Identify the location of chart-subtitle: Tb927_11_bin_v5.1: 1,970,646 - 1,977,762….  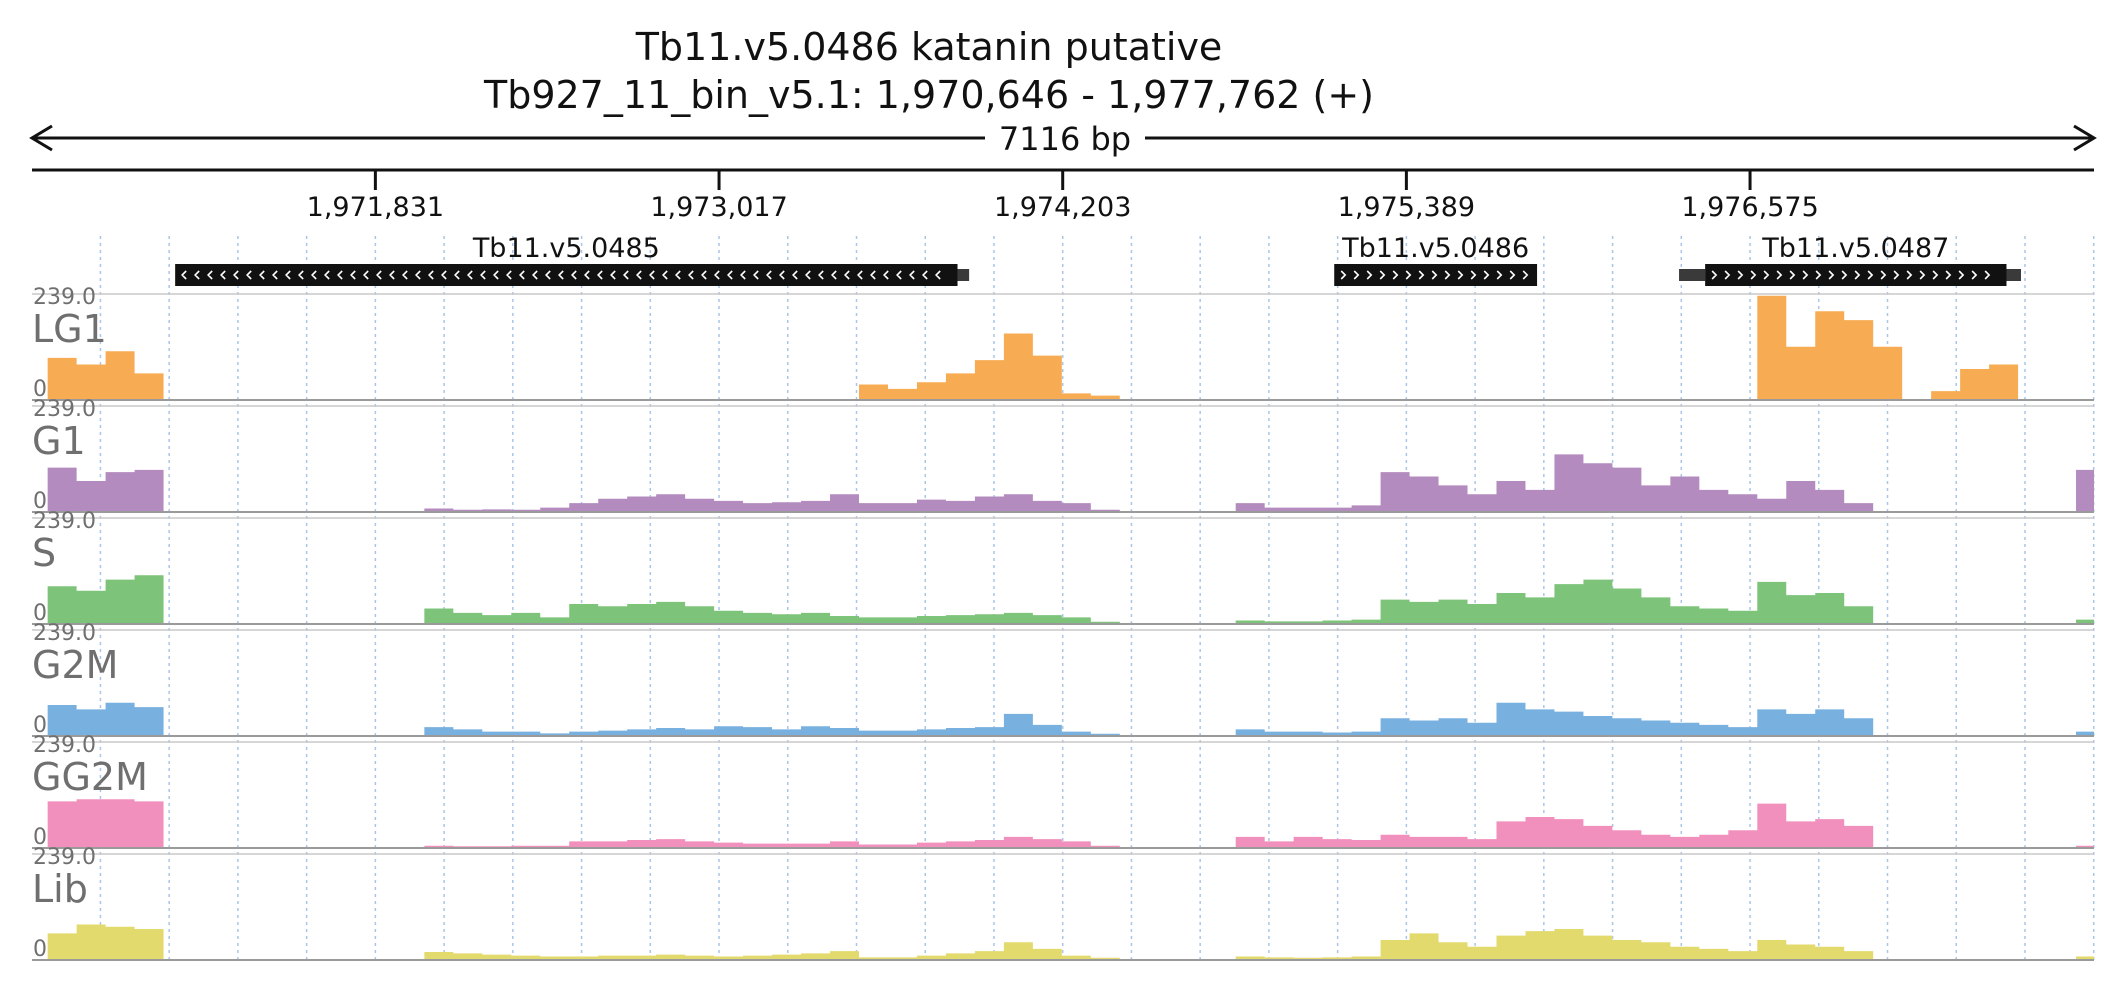
(928, 95).